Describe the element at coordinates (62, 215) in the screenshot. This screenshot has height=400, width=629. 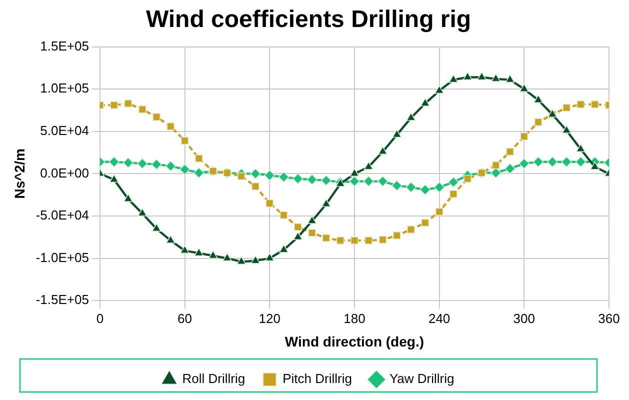
I see `y-tick-label: -5.0E+04` at that location.